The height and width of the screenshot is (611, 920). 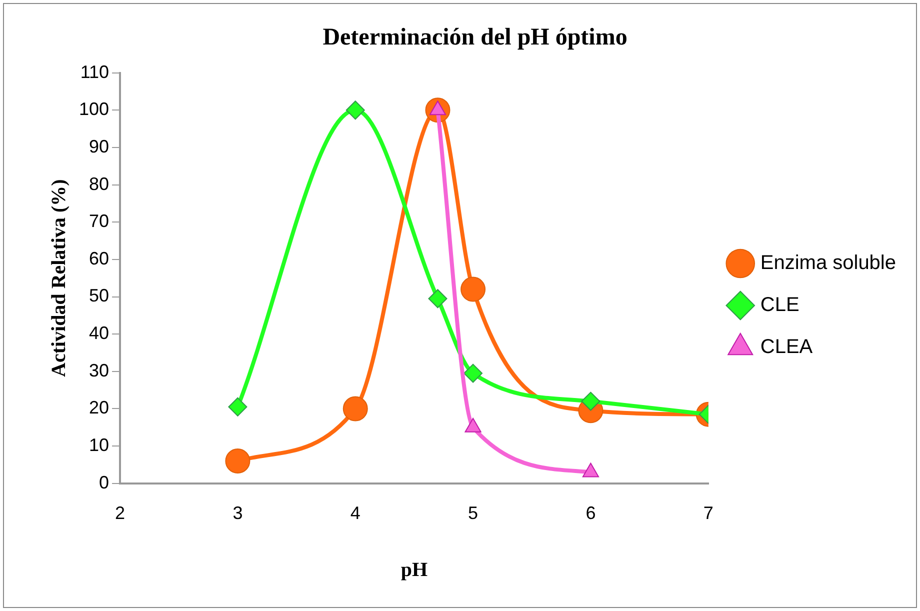 I want to click on legend-label: CLEA, so click(x=787, y=347).